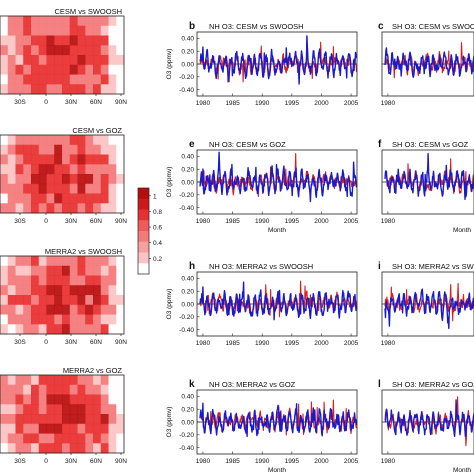 The image size is (474, 474). I want to click on panel-title: NH O3: MERRA2 vs SWOOSH, so click(261, 266).